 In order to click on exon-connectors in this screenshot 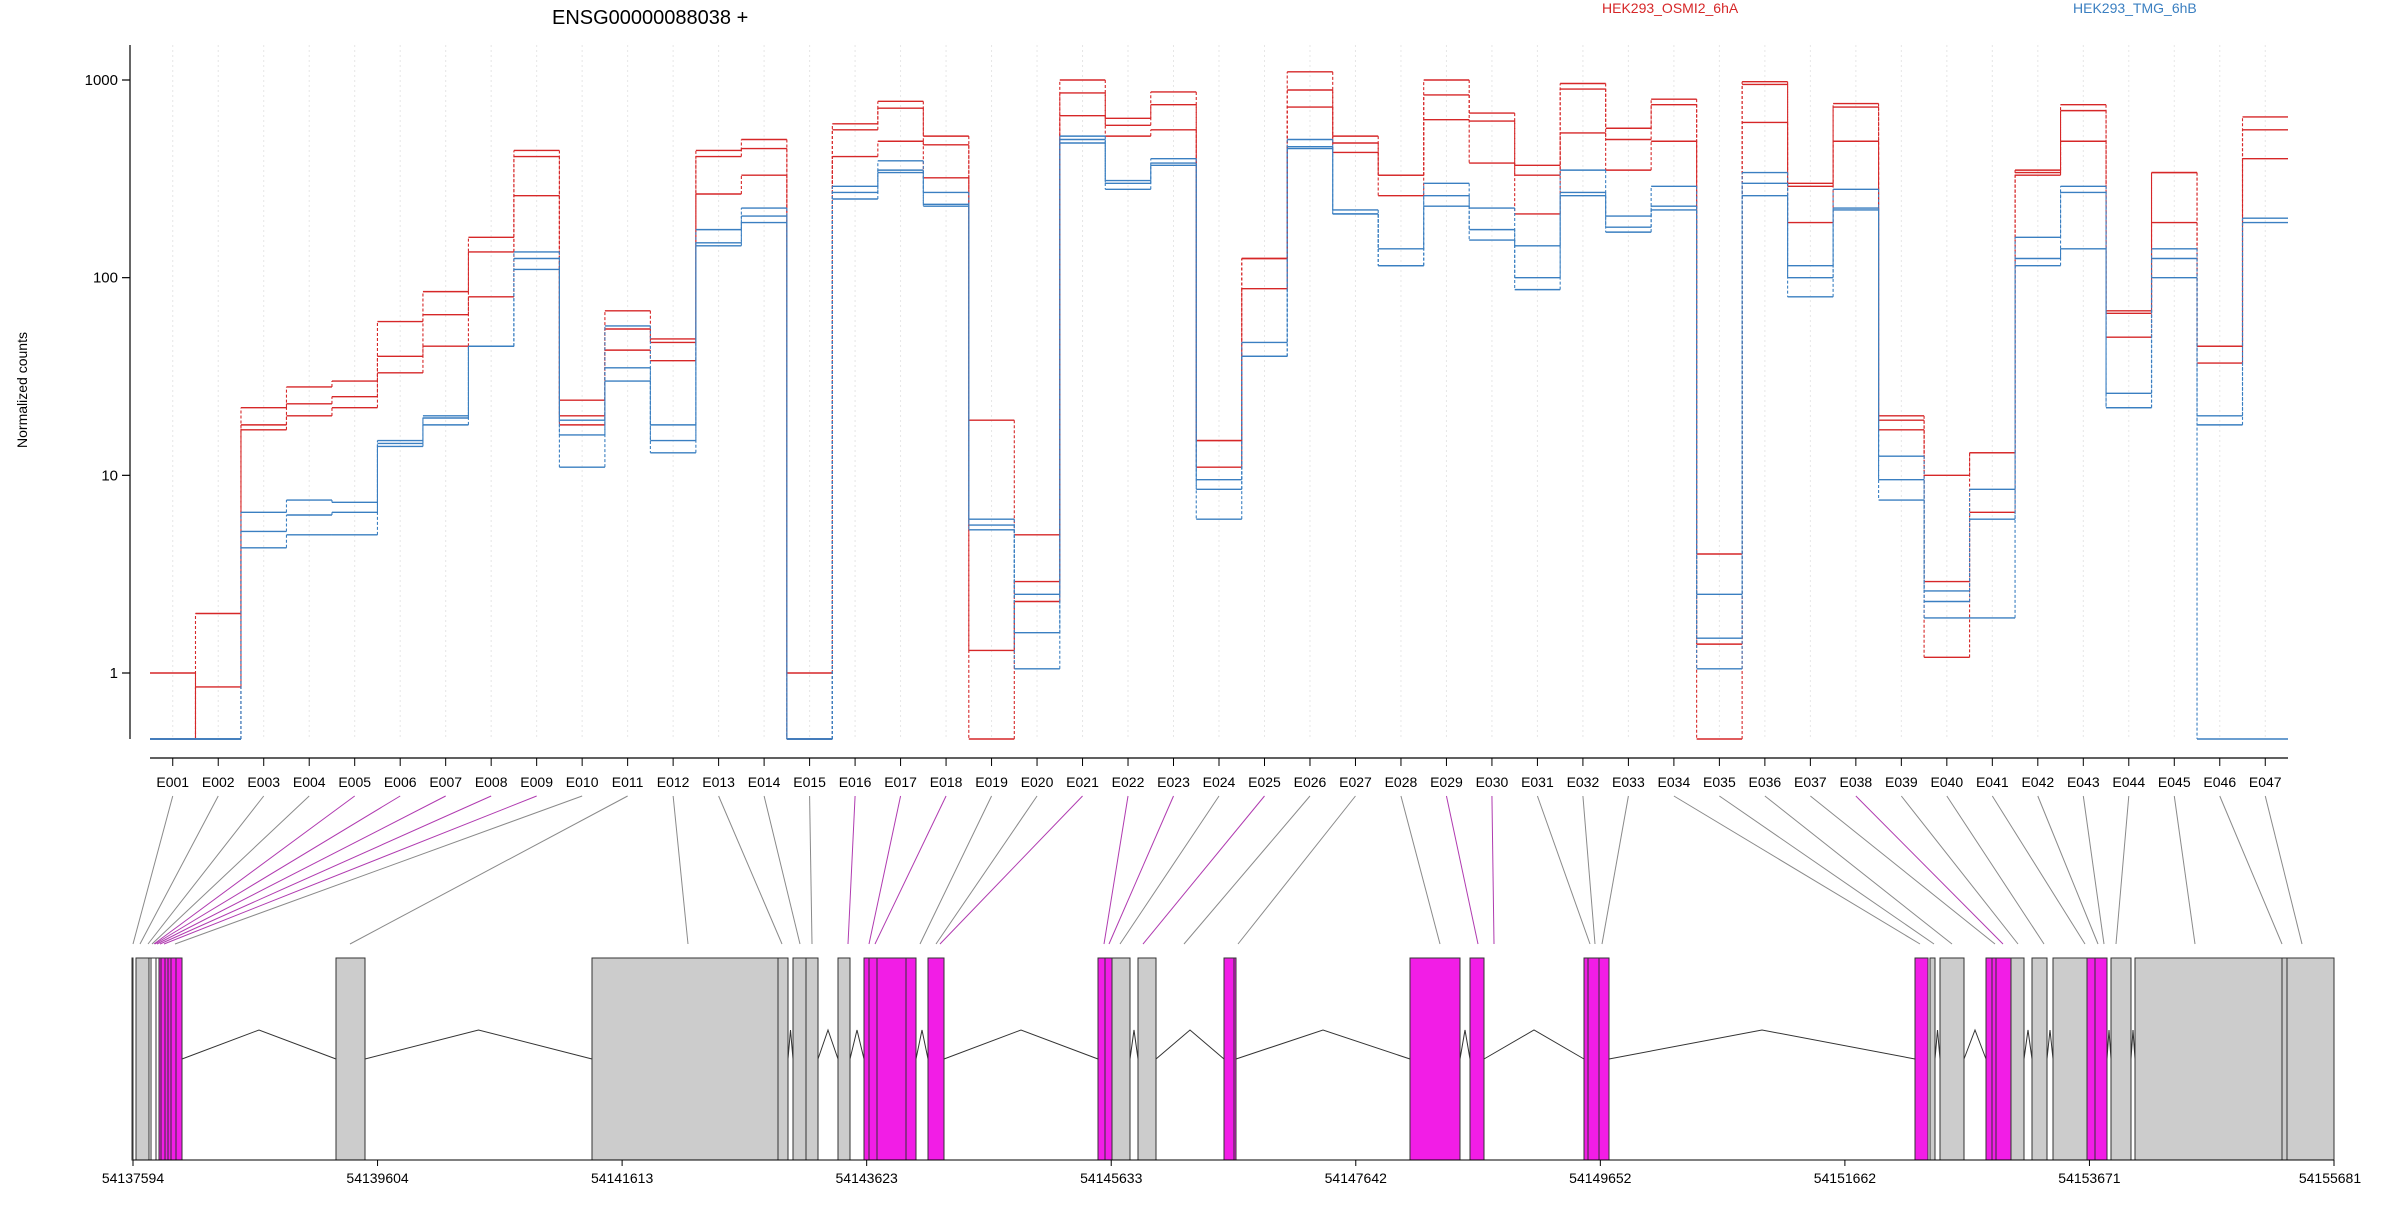, I will do `click(1217, 870)`.